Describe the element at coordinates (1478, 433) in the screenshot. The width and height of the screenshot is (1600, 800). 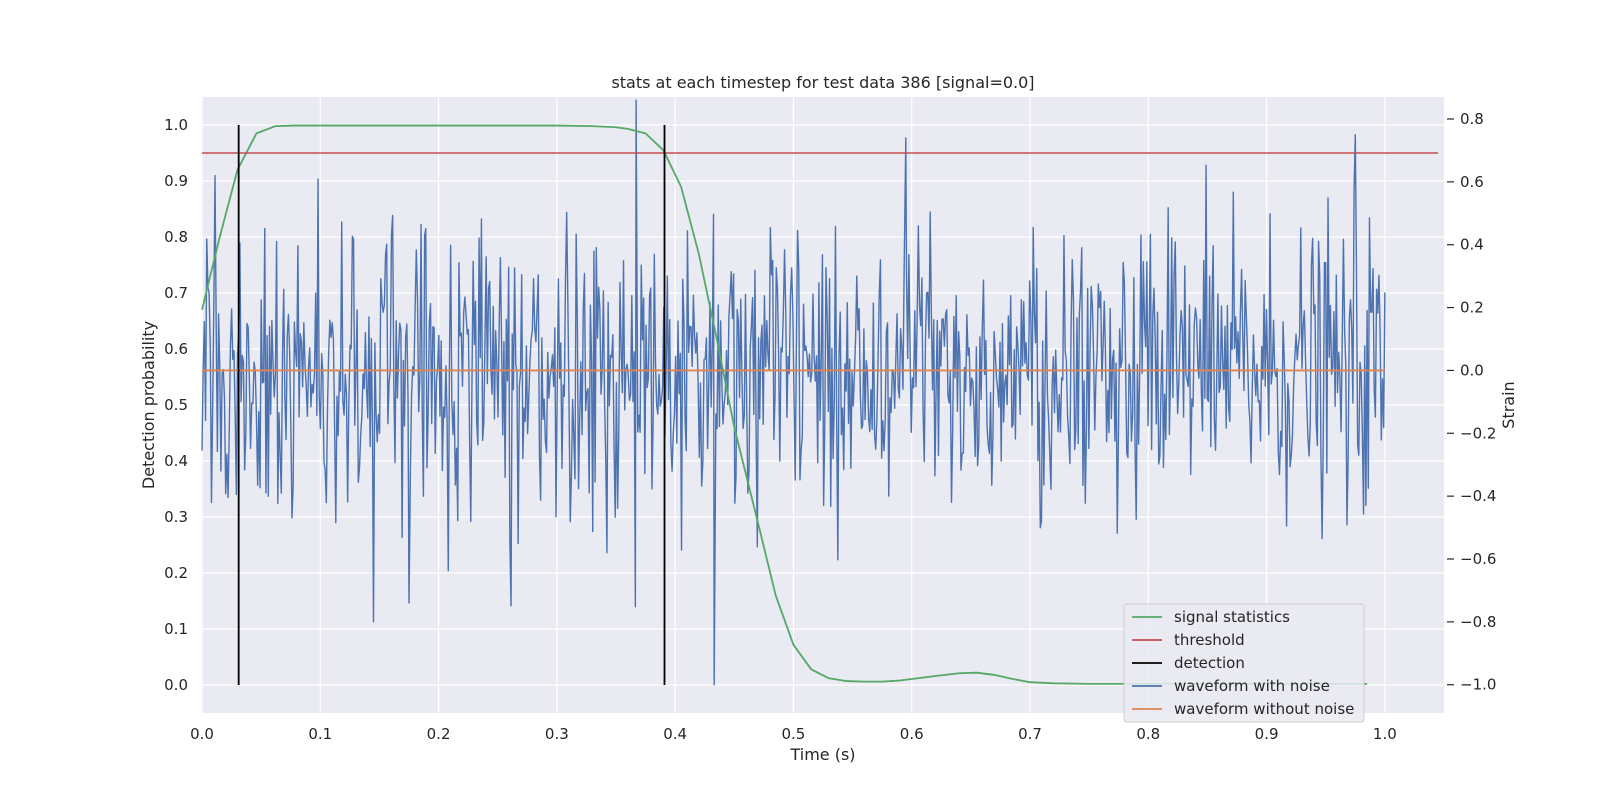
I see `y-right-tick-label: −0.2` at that location.